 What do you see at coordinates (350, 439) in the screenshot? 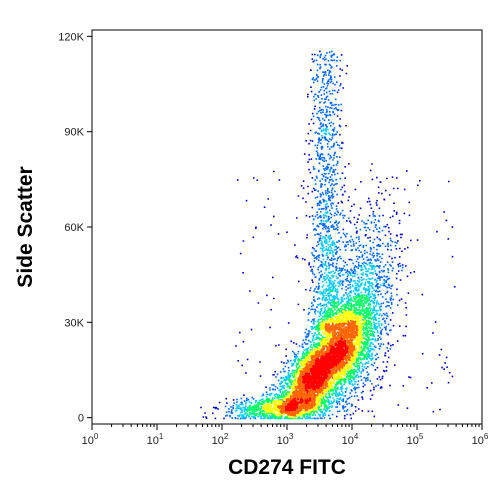
I see `x-tick-label: 10⁴` at bounding box center [350, 439].